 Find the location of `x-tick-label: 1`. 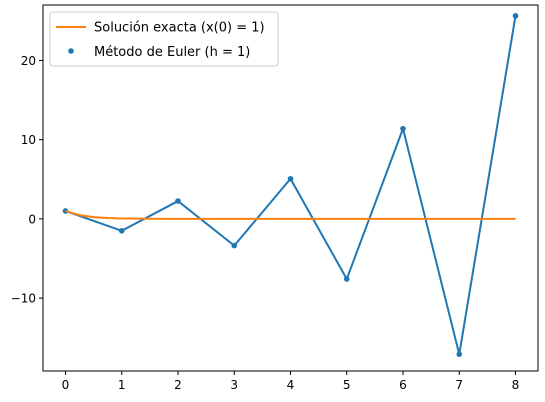

x-tick-label: 1 is located at coordinates (122, 385).